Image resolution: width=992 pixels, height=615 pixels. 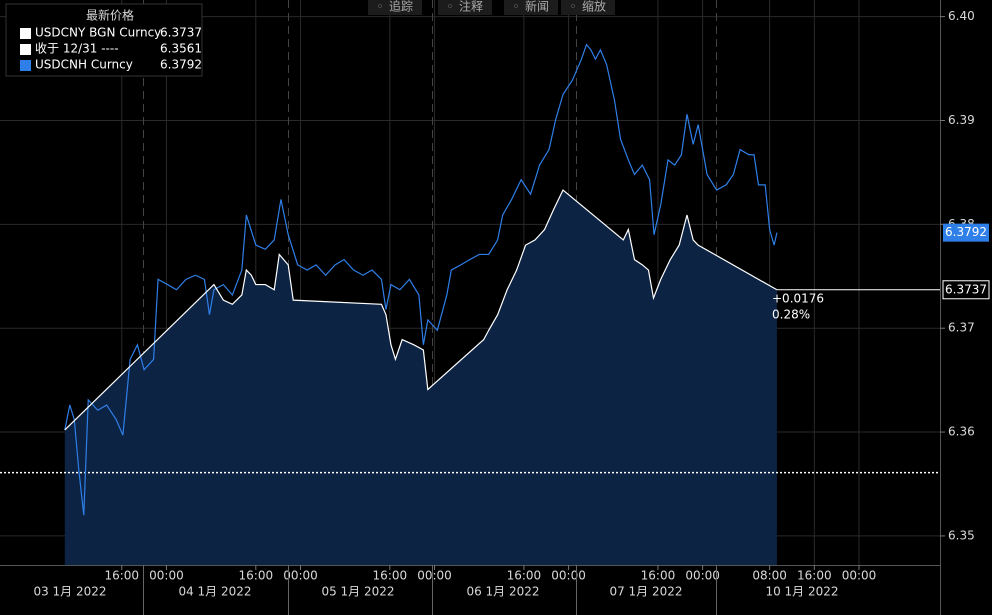 What do you see at coordinates (961, 16) in the screenshot?
I see `y-tick-label: 6.40` at bounding box center [961, 16].